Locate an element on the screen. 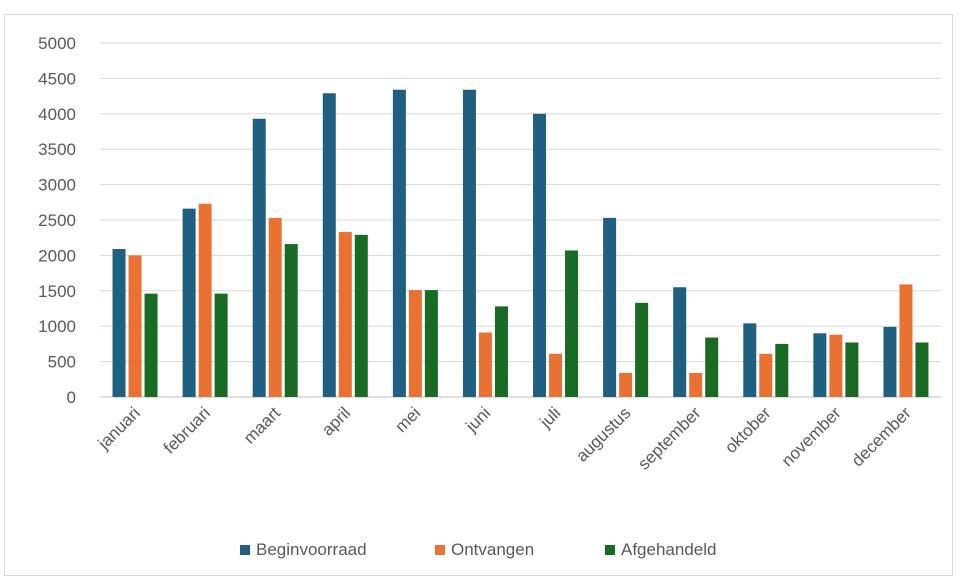 Image resolution: width=959 pixels, height=582 pixels. x-tick-label: maart is located at coordinates (262, 425).